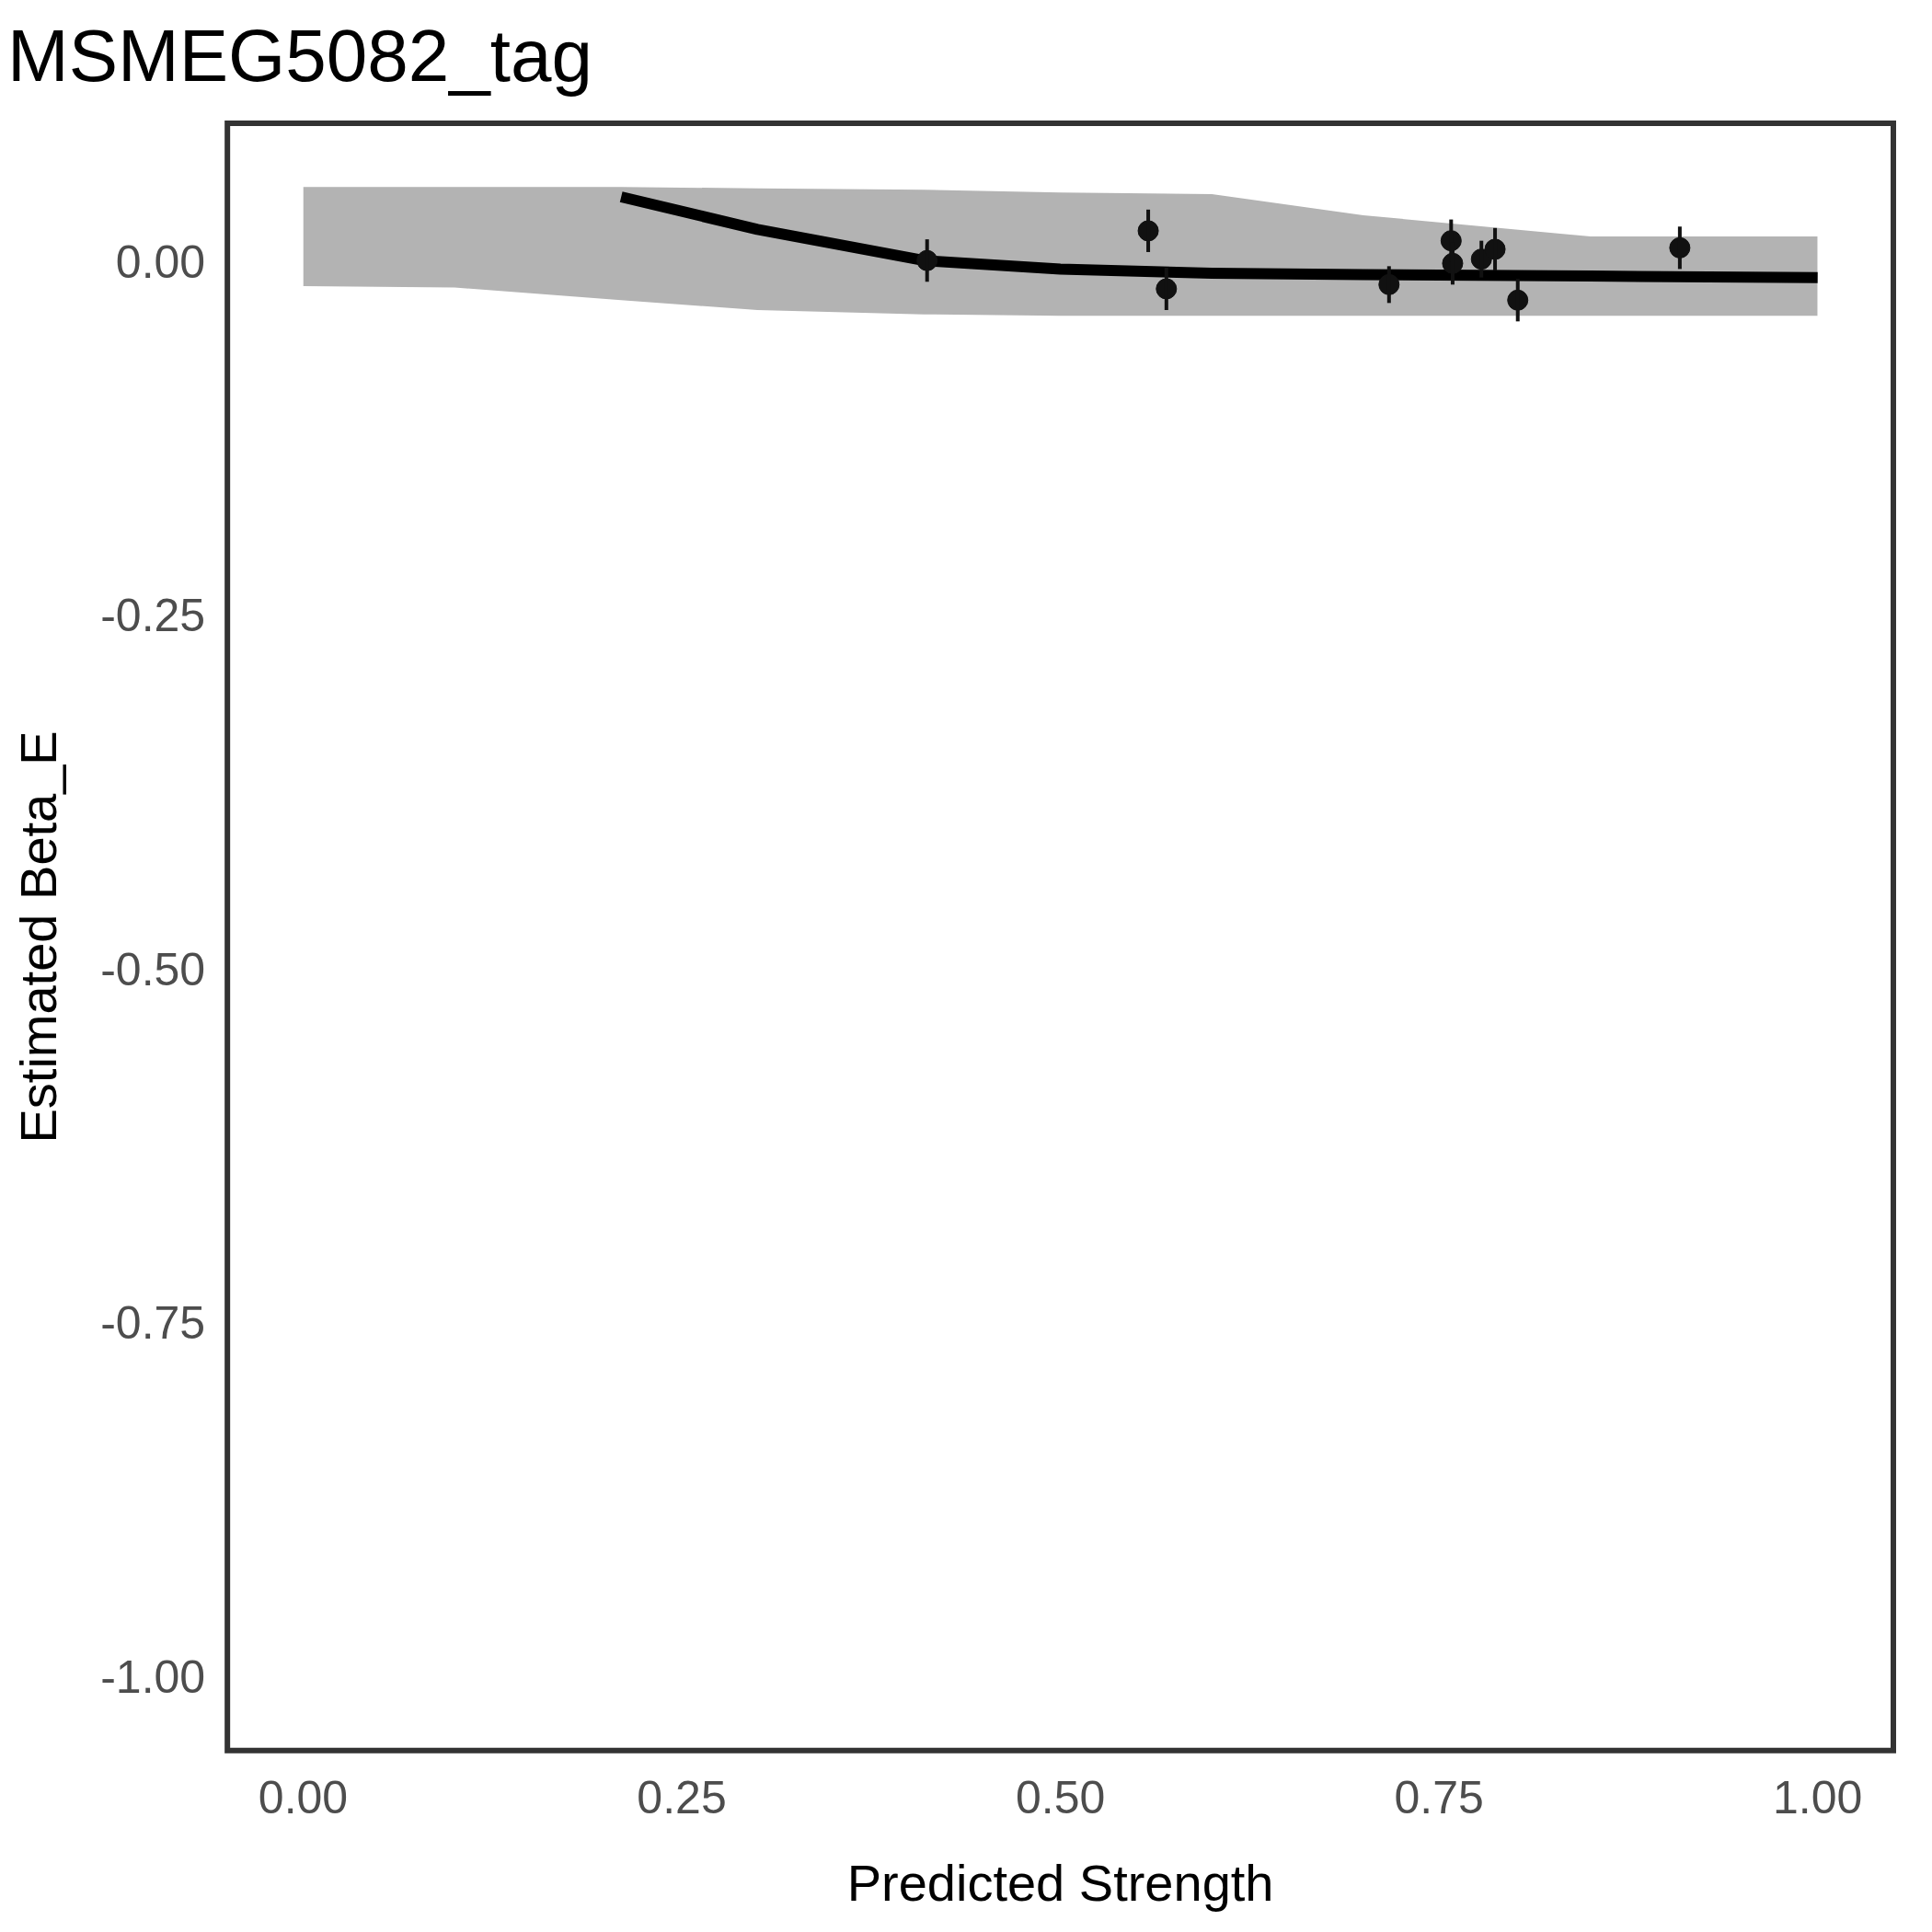  What do you see at coordinates (153, 616) in the screenshot?
I see `y-tick-label: -0.25` at bounding box center [153, 616].